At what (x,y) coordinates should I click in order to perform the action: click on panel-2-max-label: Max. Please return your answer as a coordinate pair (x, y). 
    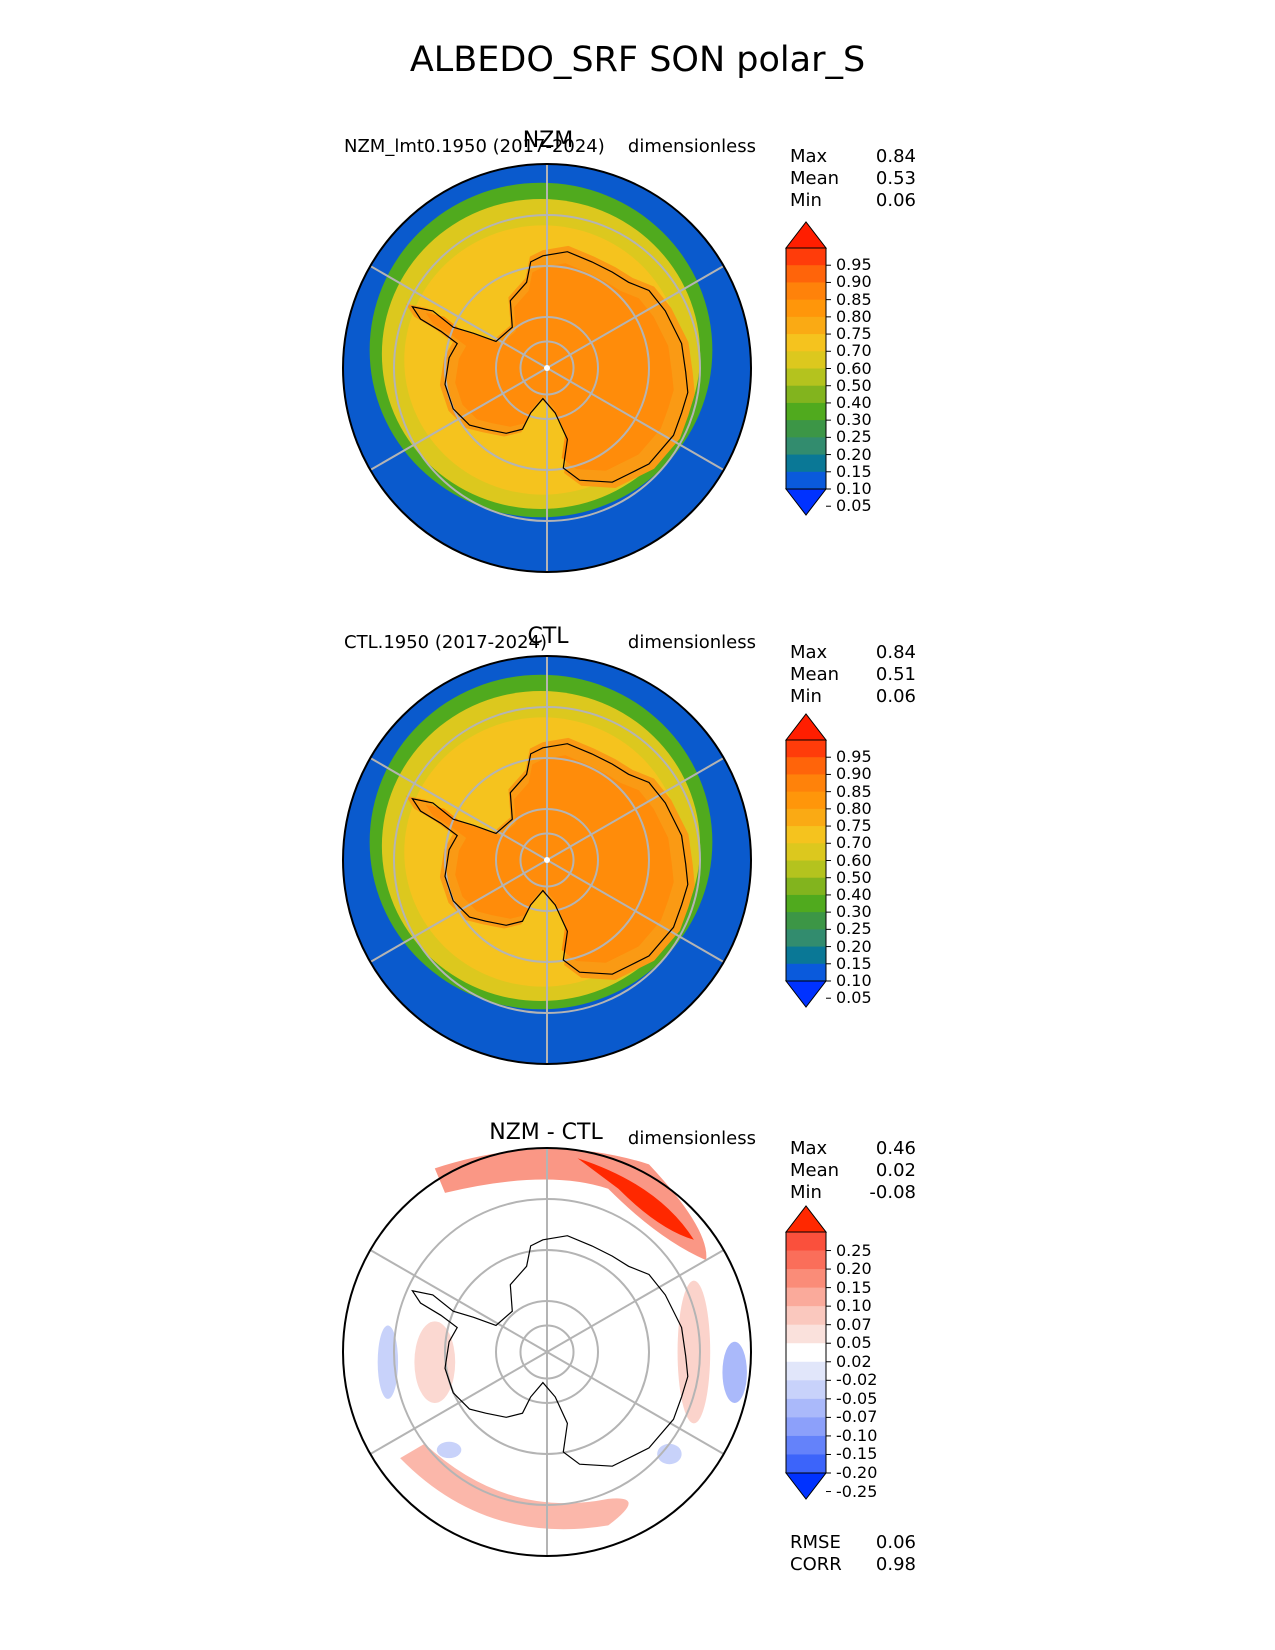
    Looking at the image, I should click on (809, 652).